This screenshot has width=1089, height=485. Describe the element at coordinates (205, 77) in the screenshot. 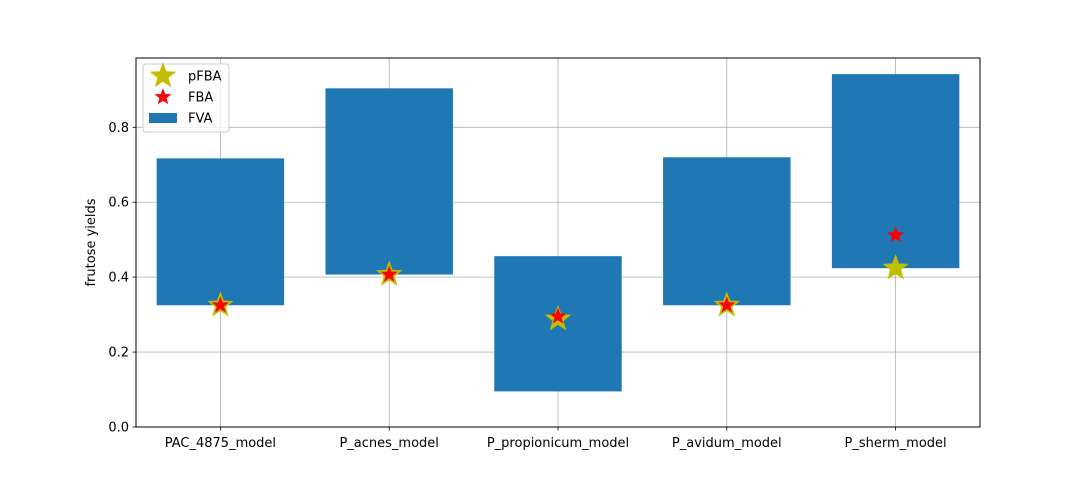

I see `legend-label: pFBA` at that location.